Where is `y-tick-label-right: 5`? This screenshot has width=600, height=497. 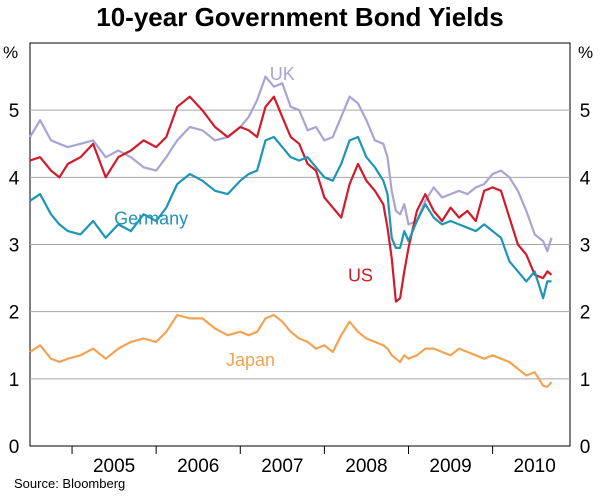
y-tick-label-right: 5 is located at coordinates (585, 111).